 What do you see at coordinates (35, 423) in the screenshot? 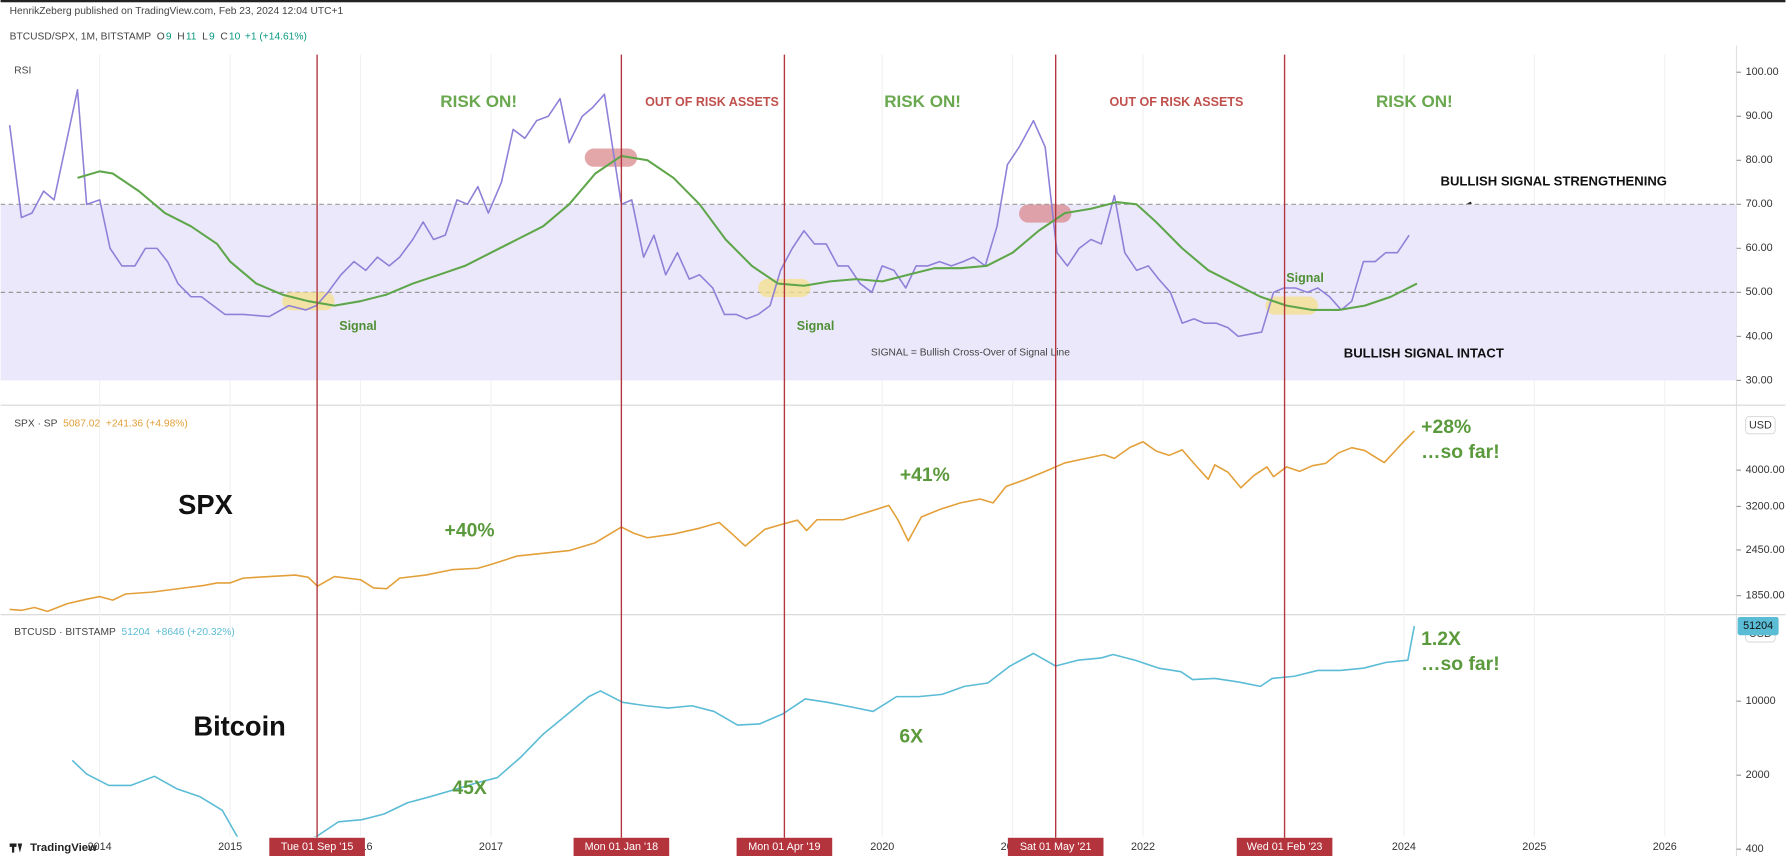
I see `pane-title: SPX · SP` at bounding box center [35, 423].